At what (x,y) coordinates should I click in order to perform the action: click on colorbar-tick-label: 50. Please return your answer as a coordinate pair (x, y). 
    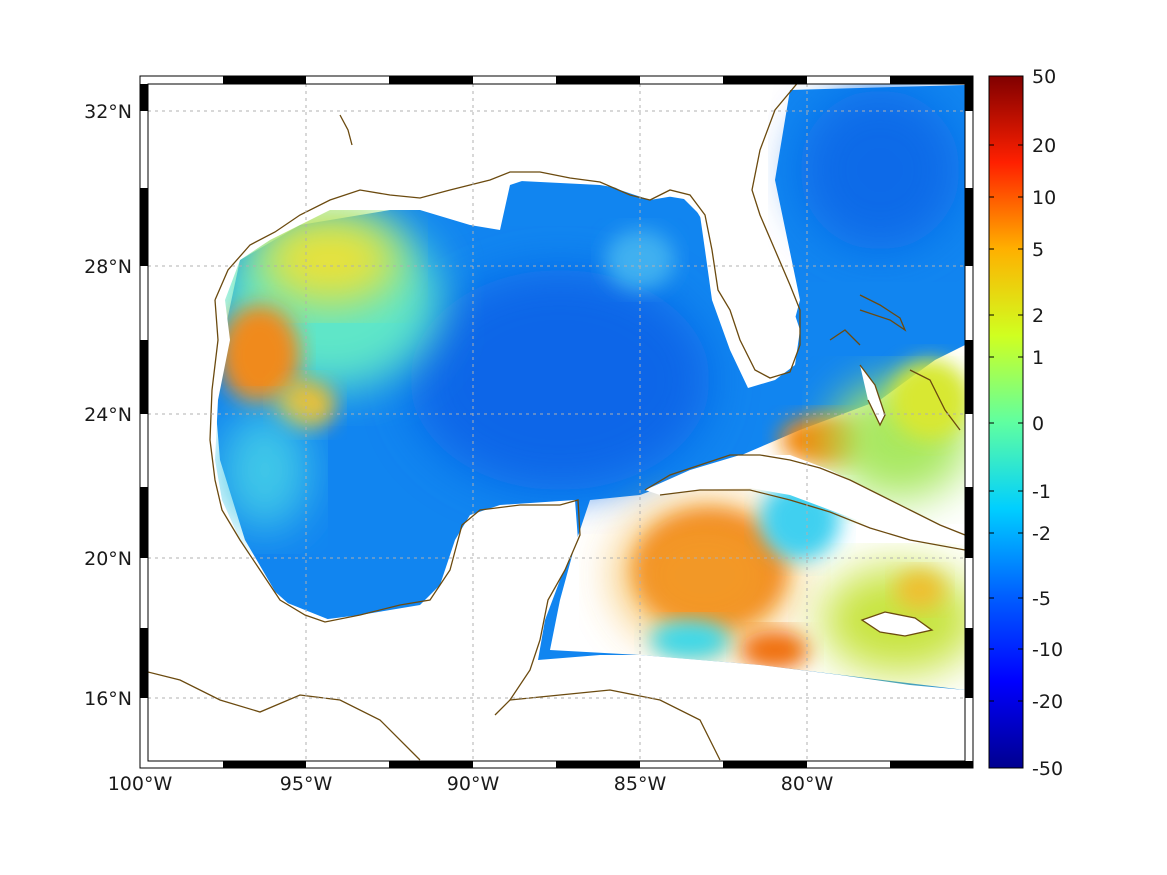
    Looking at the image, I should click on (1044, 77).